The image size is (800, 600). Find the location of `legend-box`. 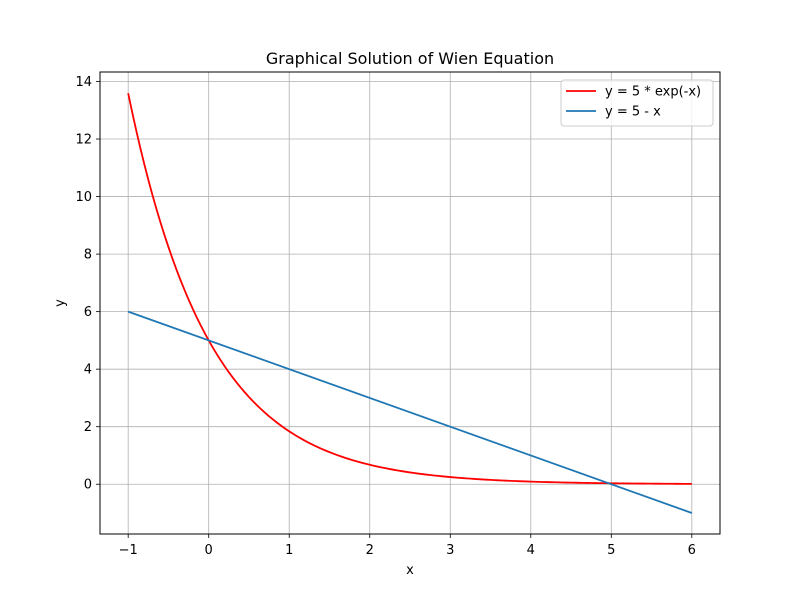

legend-box is located at coordinates (637, 103).